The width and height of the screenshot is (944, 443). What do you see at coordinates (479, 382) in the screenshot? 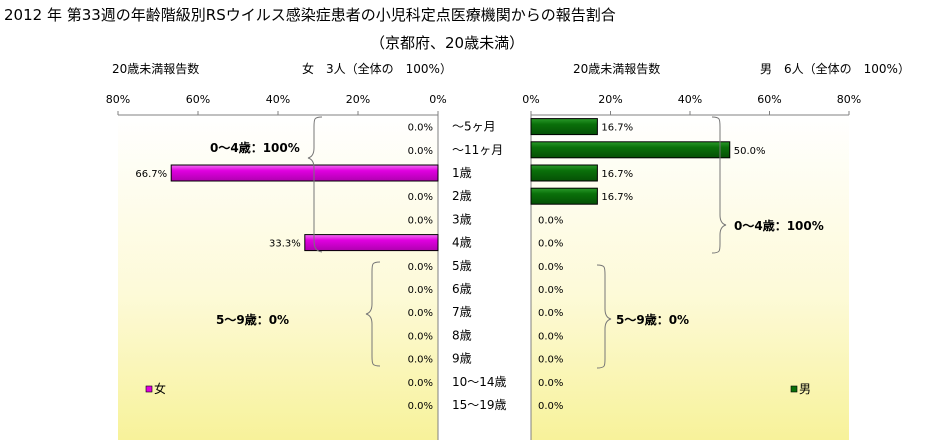
I see `category-label: 10～14歳` at bounding box center [479, 382].